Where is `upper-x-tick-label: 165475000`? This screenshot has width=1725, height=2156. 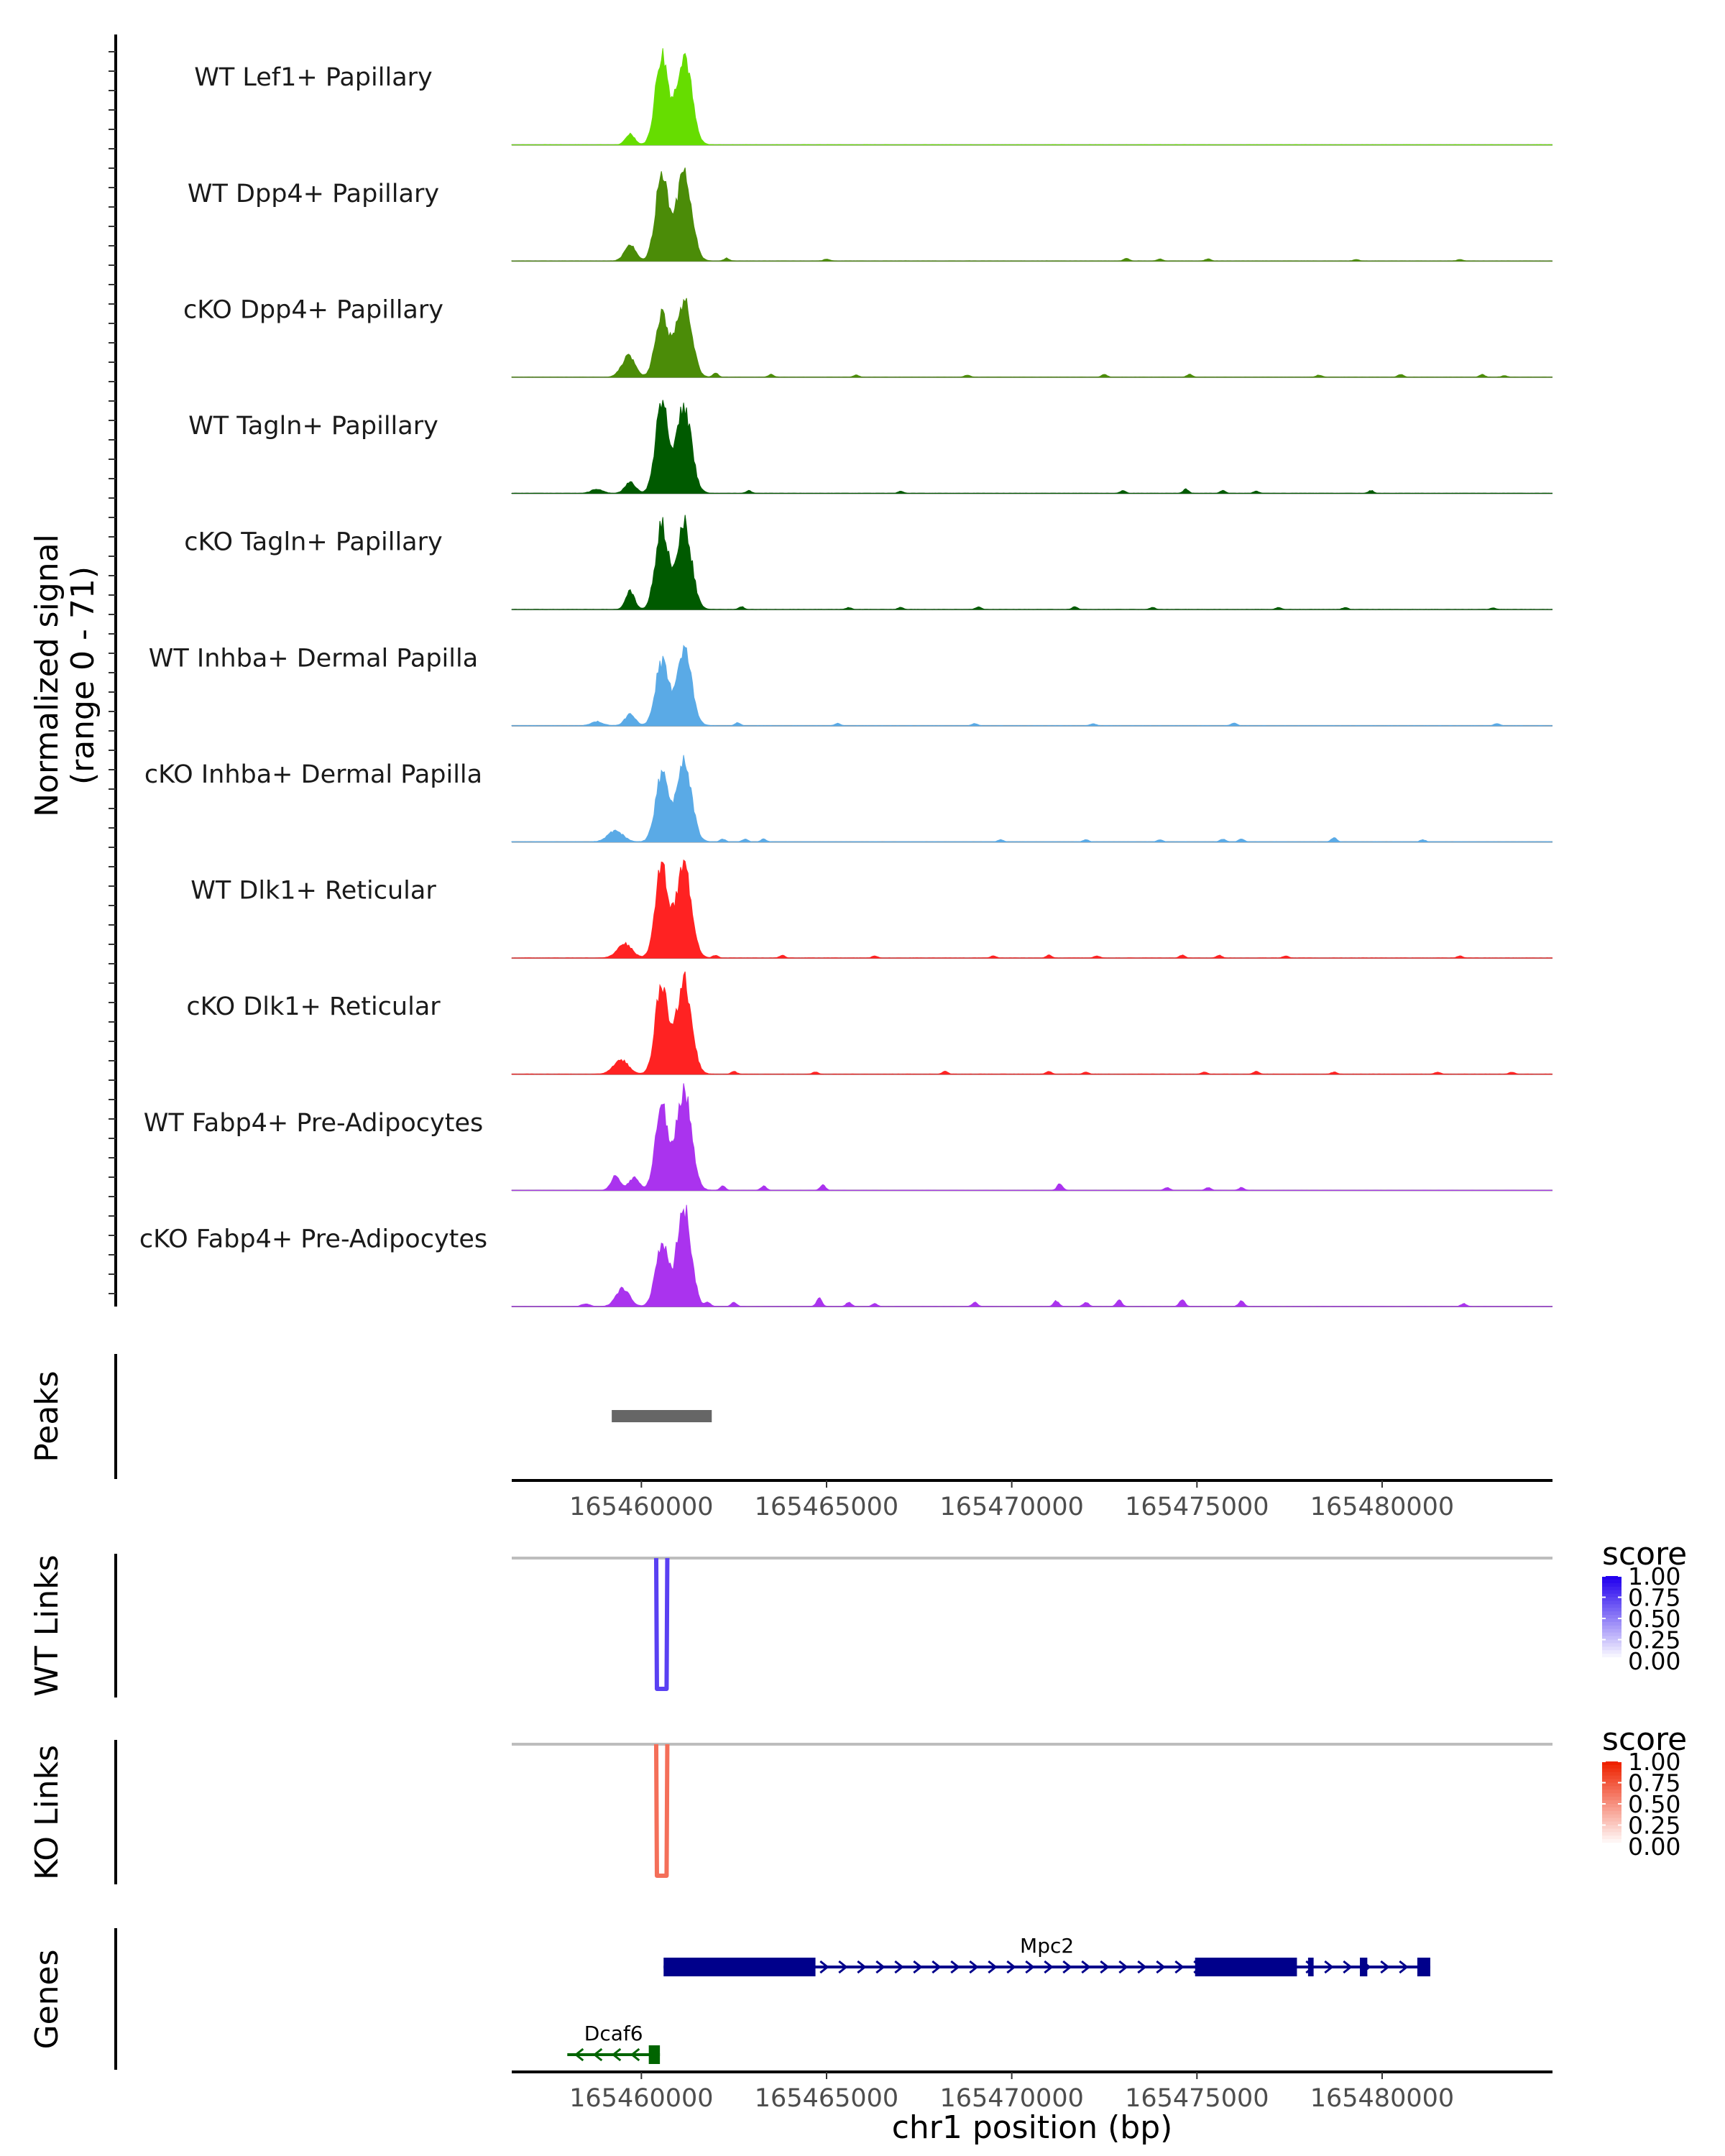
upper-x-tick-label: 165475000 is located at coordinates (1197, 1507).